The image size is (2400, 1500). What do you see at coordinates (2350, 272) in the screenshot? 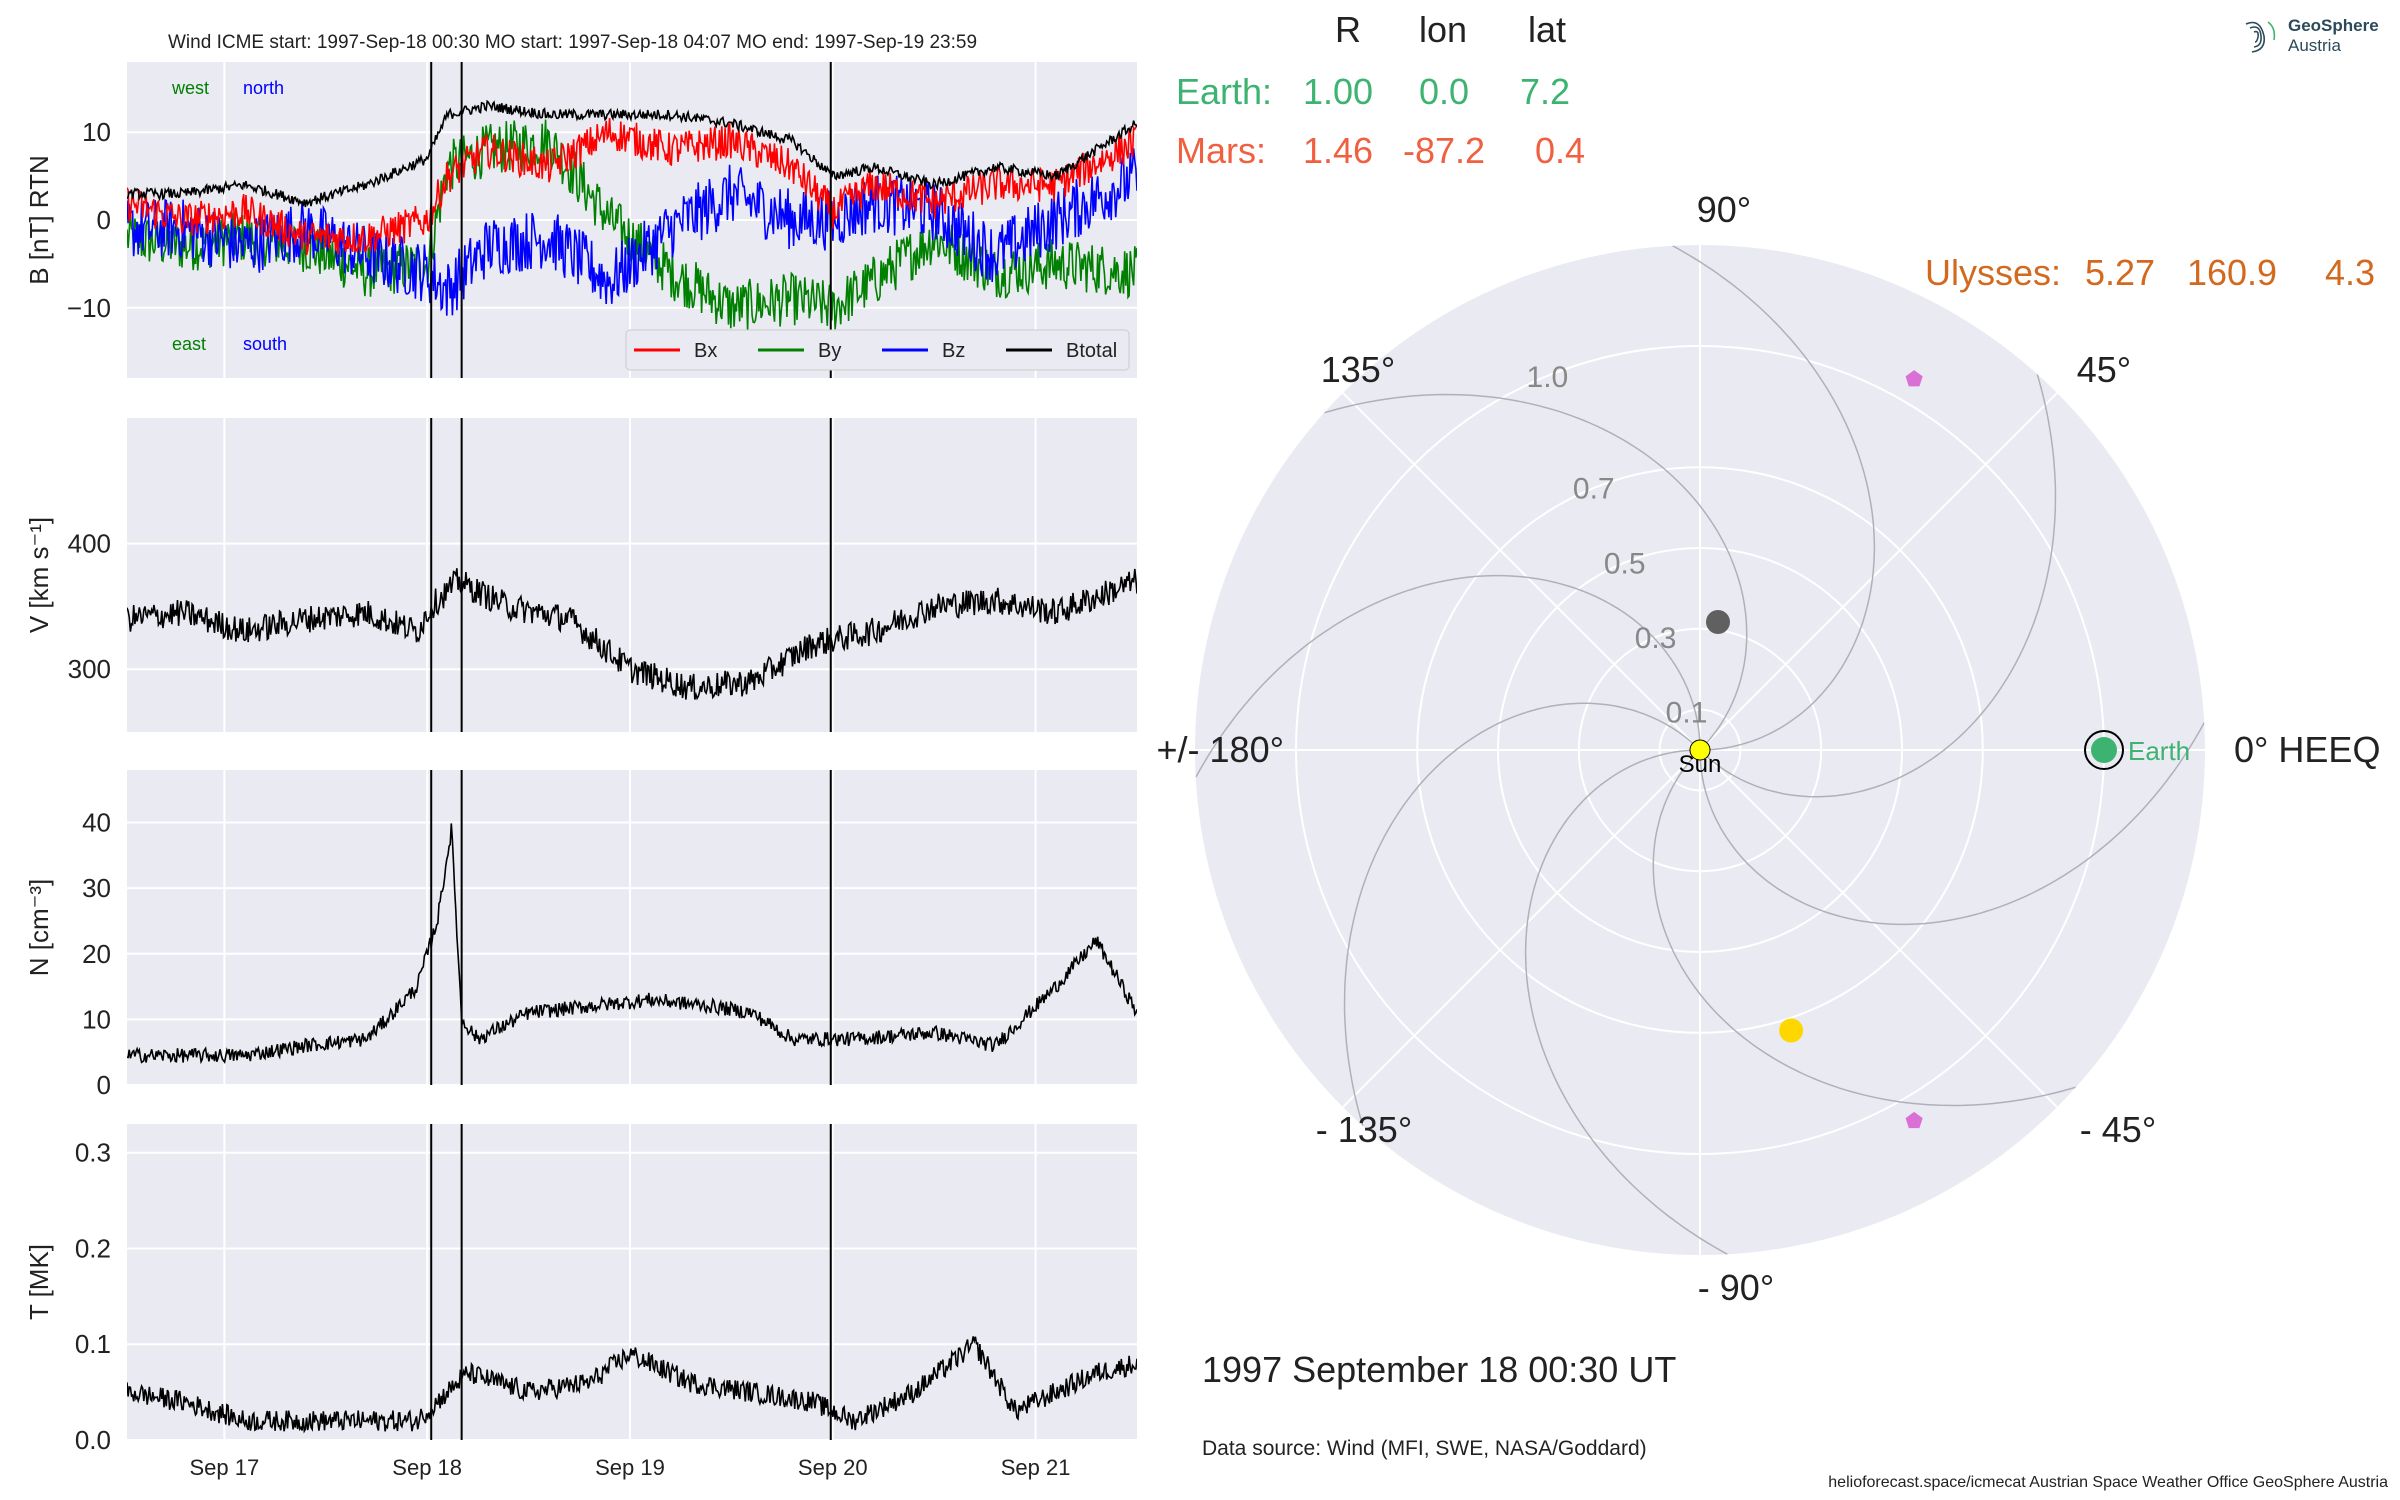
I see `ulysses-row-lat: 4.3` at bounding box center [2350, 272].